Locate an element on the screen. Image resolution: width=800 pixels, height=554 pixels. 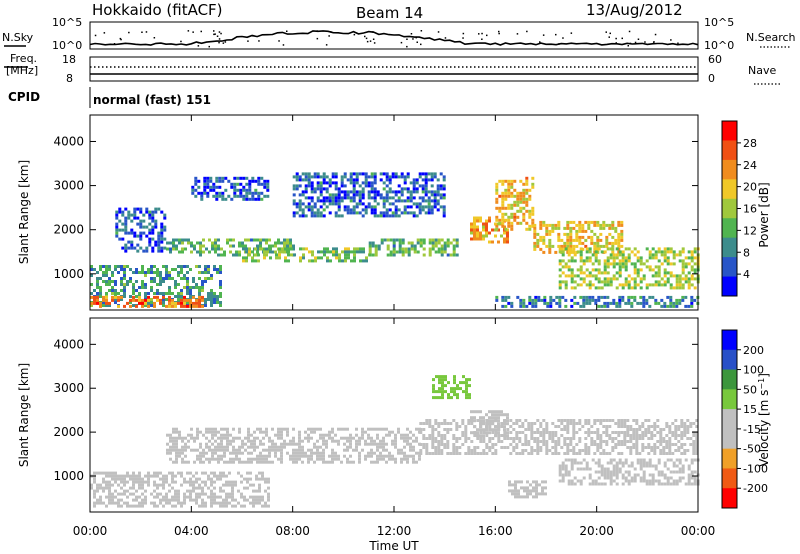
nsearch-point is located at coordinates (527, 31).